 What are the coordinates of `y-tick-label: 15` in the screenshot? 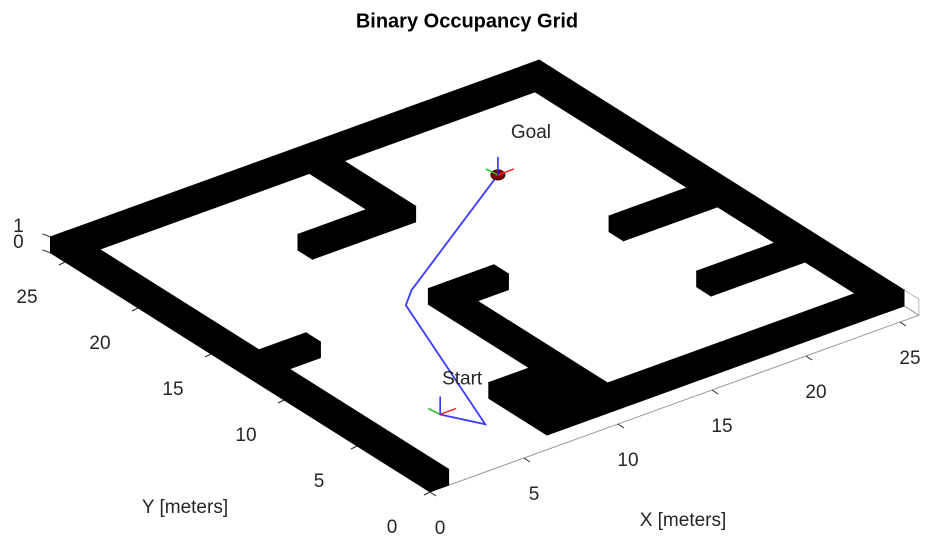 It's located at (172, 389).